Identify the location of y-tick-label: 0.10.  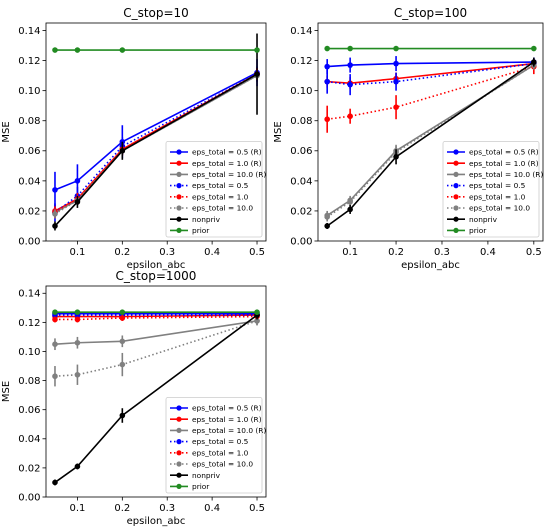
(29, 352).